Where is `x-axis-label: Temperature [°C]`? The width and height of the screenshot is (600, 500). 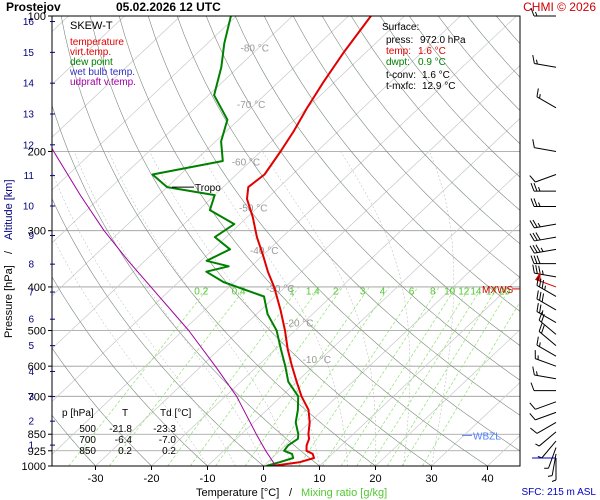 x-axis-label: Temperature [°C] is located at coordinates (237, 493).